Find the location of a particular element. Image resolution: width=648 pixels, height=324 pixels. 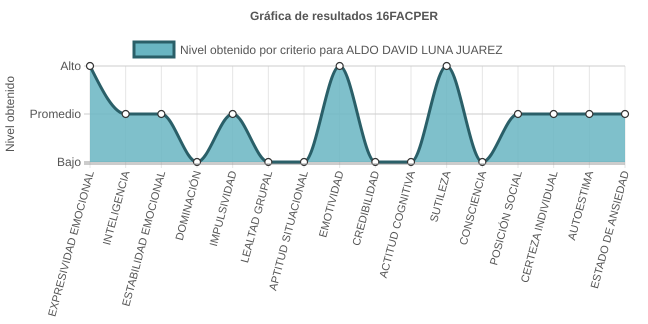

ref-line-label: Alto is located at coordinates (71, 66).